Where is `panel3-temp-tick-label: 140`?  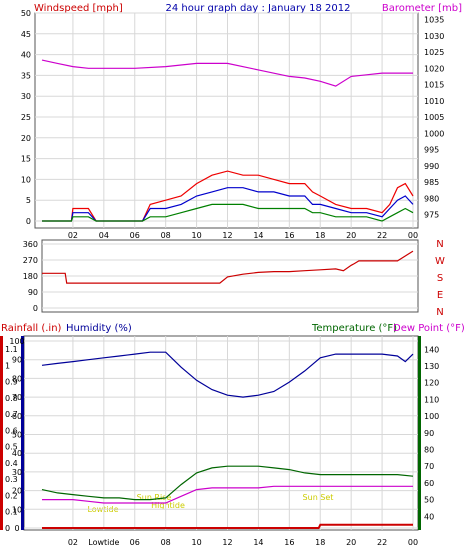
panel3-temp-tick-label: 140 is located at coordinates (431, 349).